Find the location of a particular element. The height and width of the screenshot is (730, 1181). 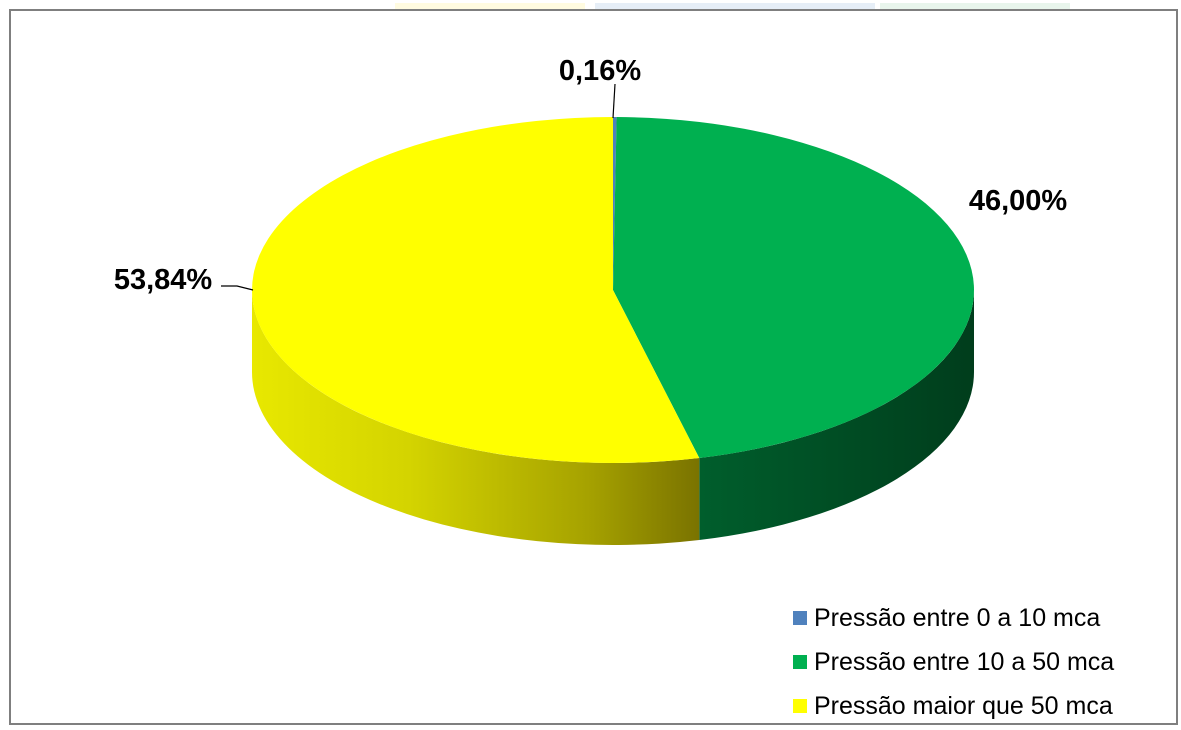

top-color-strip is located at coordinates (590, 6).